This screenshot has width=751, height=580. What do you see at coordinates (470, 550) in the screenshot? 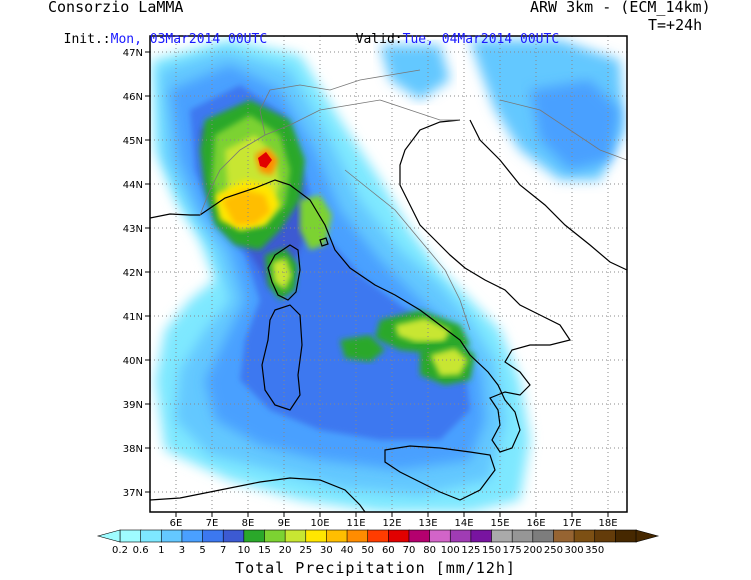
I see `colorbar-level-label: 125` at bounding box center [470, 550].